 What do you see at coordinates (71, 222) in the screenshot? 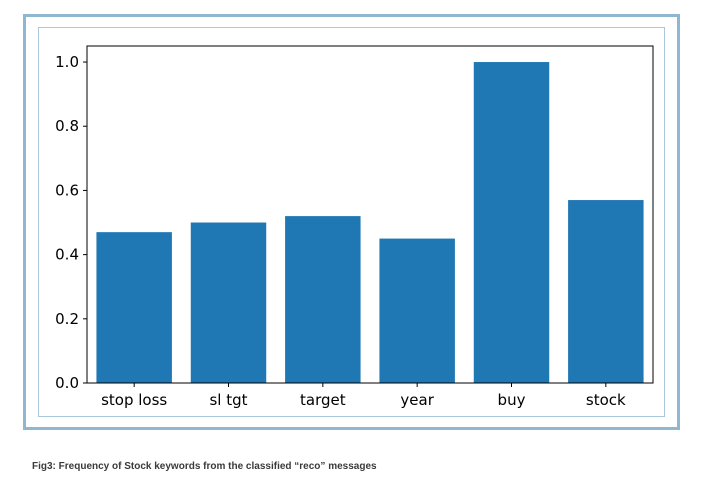
I see `y-axis: 0.0 0.2 0.4 0.6 0.8 1.0` at bounding box center [71, 222].